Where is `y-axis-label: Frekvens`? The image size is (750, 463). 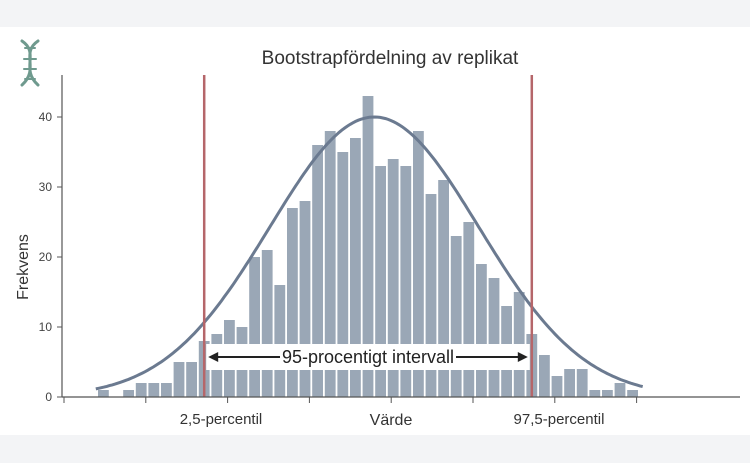
y-axis-label: Frekvens is located at coordinates (23, 267).